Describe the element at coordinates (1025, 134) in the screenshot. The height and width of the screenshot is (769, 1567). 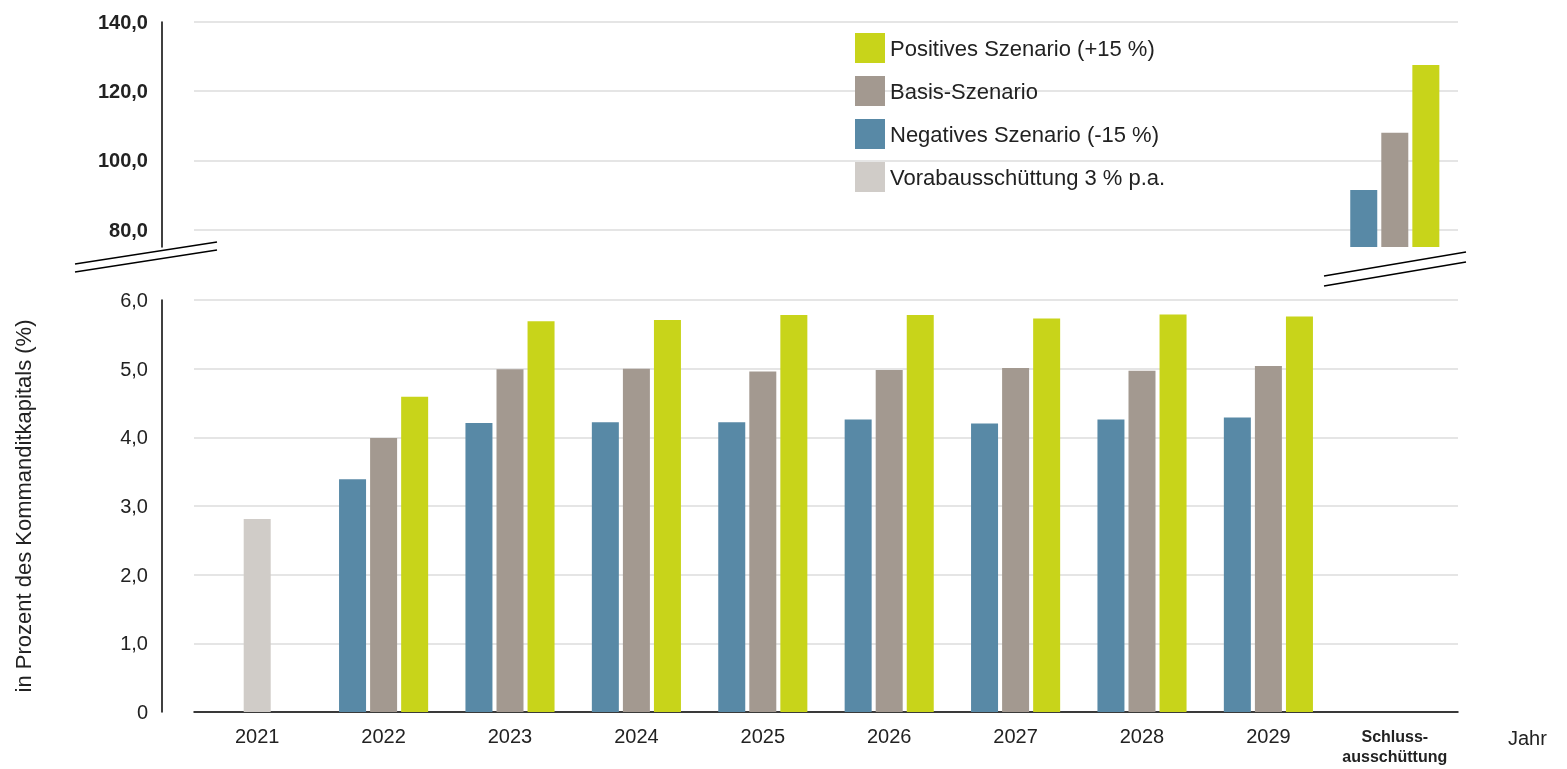
I see `legend-label: Negatives Szenario (-15 %)` at that location.